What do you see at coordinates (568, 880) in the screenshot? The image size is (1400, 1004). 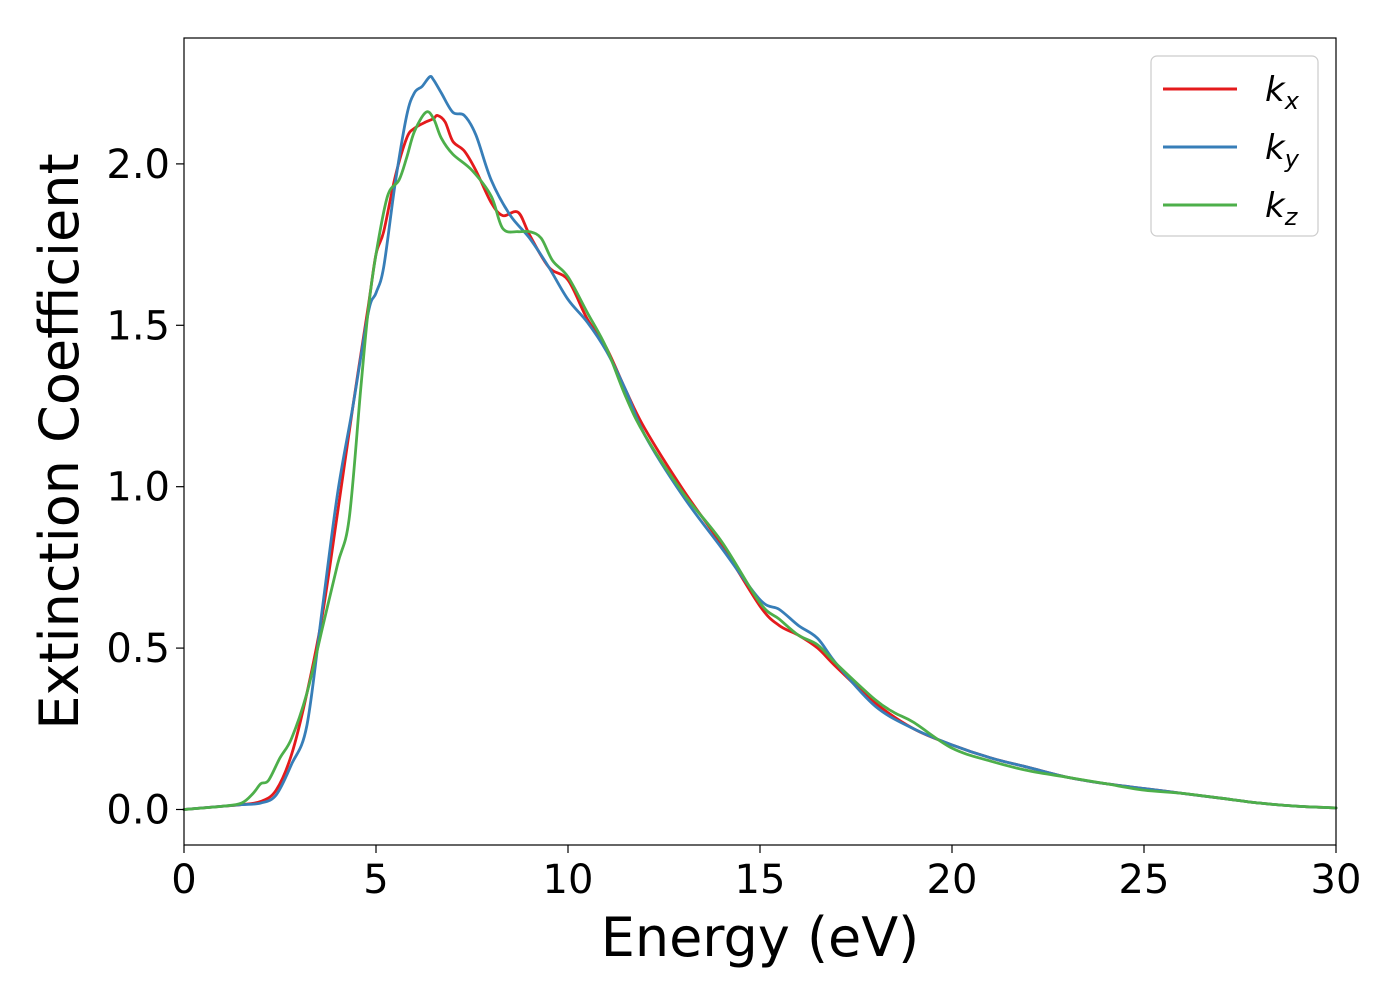 I see `x-tick-label: 10` at bounding box center [568, 880].